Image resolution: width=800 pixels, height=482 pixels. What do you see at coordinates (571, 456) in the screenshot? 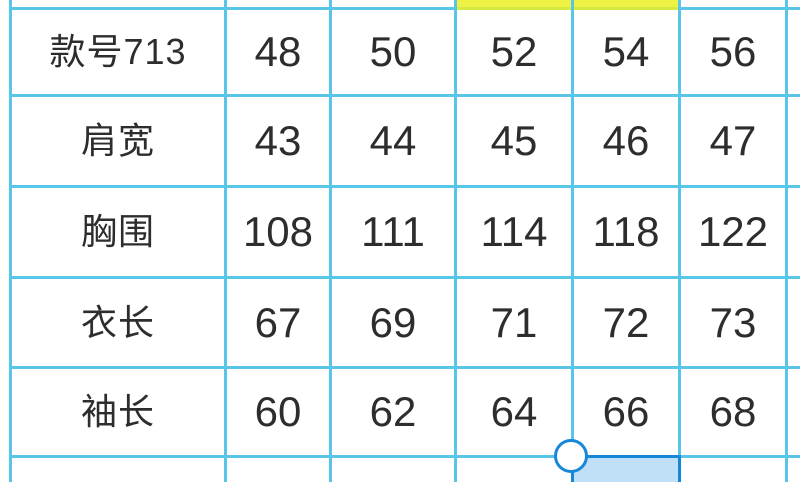
I see `selection-handle` at bounding box center [571, 456].